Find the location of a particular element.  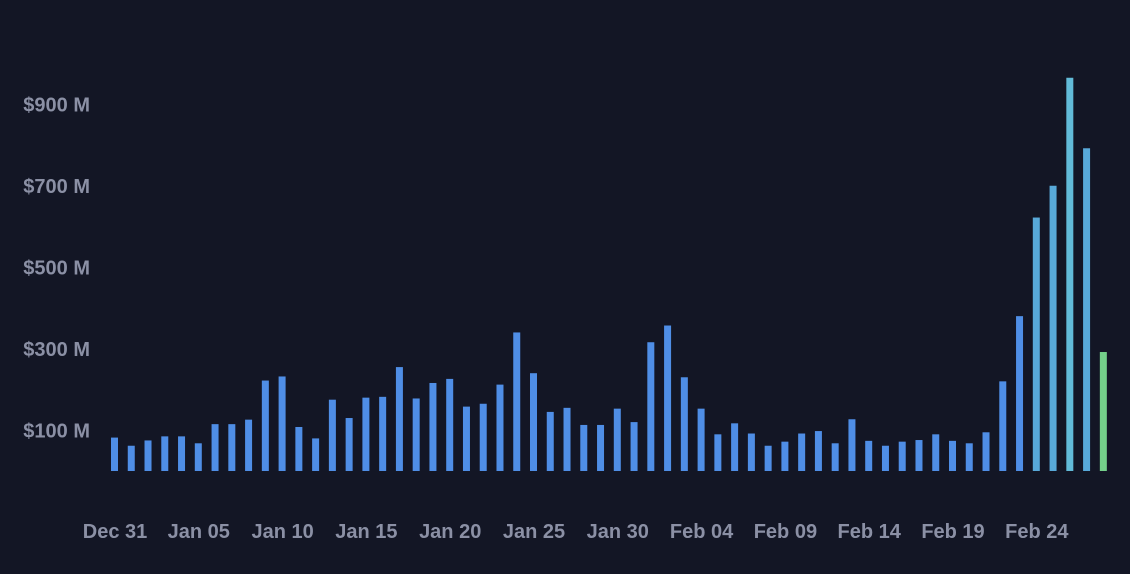

bar: Jan 10: 232 is located at coordinates (282, 423).